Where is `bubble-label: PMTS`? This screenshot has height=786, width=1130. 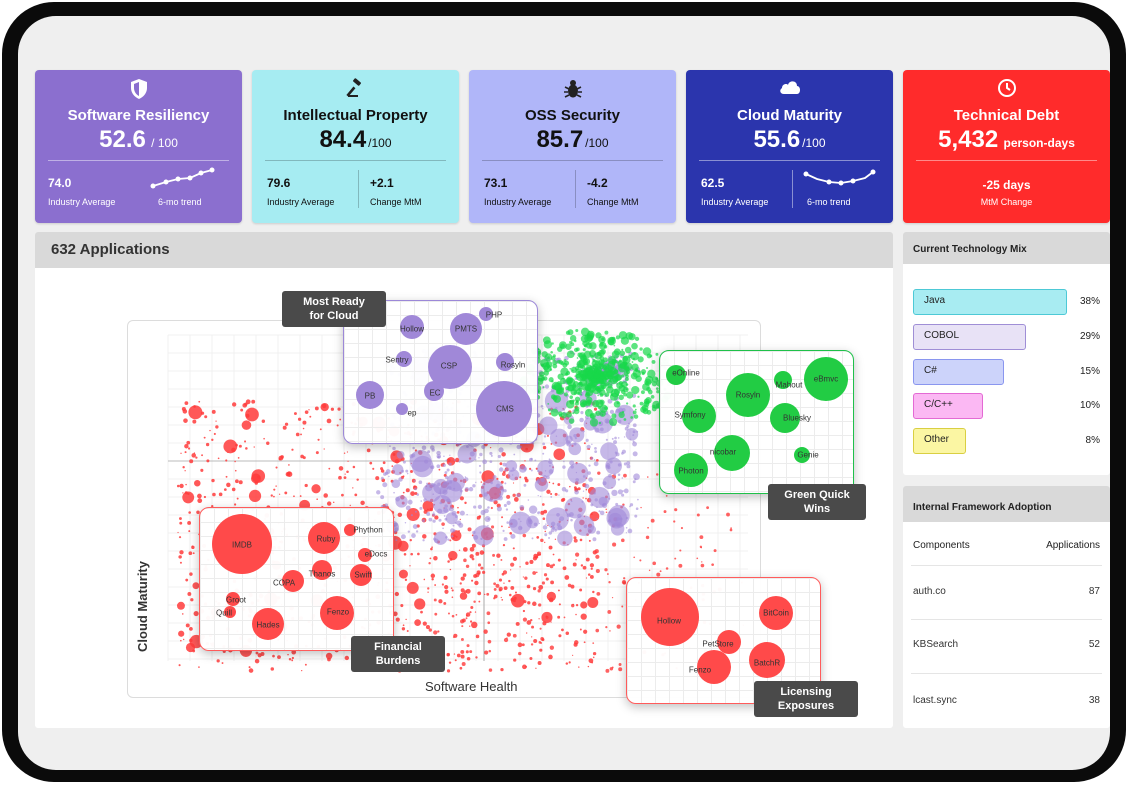 bubble-label: PMTS is located at coordinates (466, 329).